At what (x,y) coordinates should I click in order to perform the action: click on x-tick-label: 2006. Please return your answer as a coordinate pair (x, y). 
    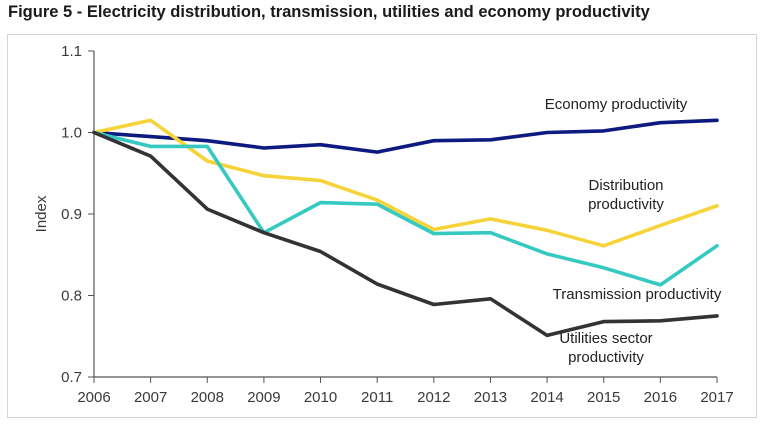
    Looking at the image, I should click on (93, 397).